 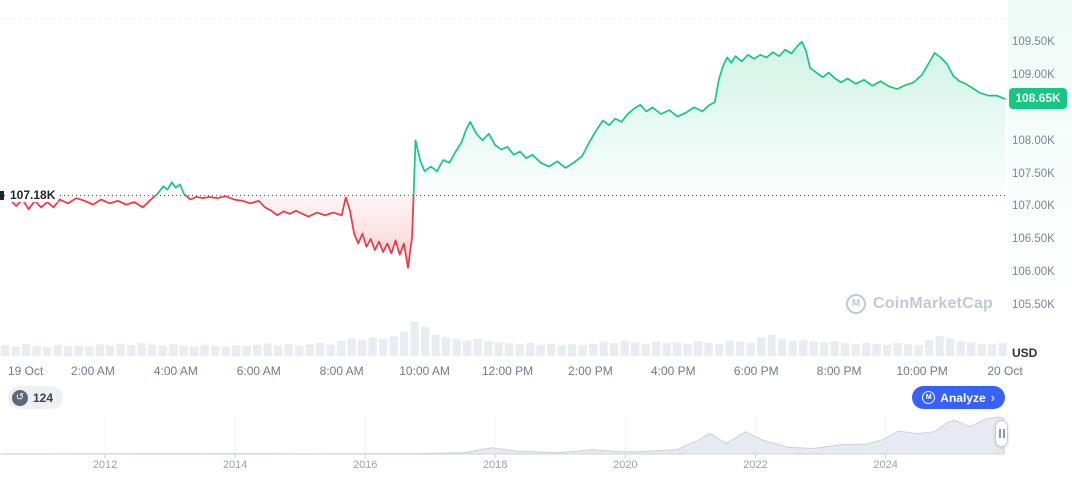 I want to click on x-axis-label: 6:00 PM, so click(x=756, y=371).